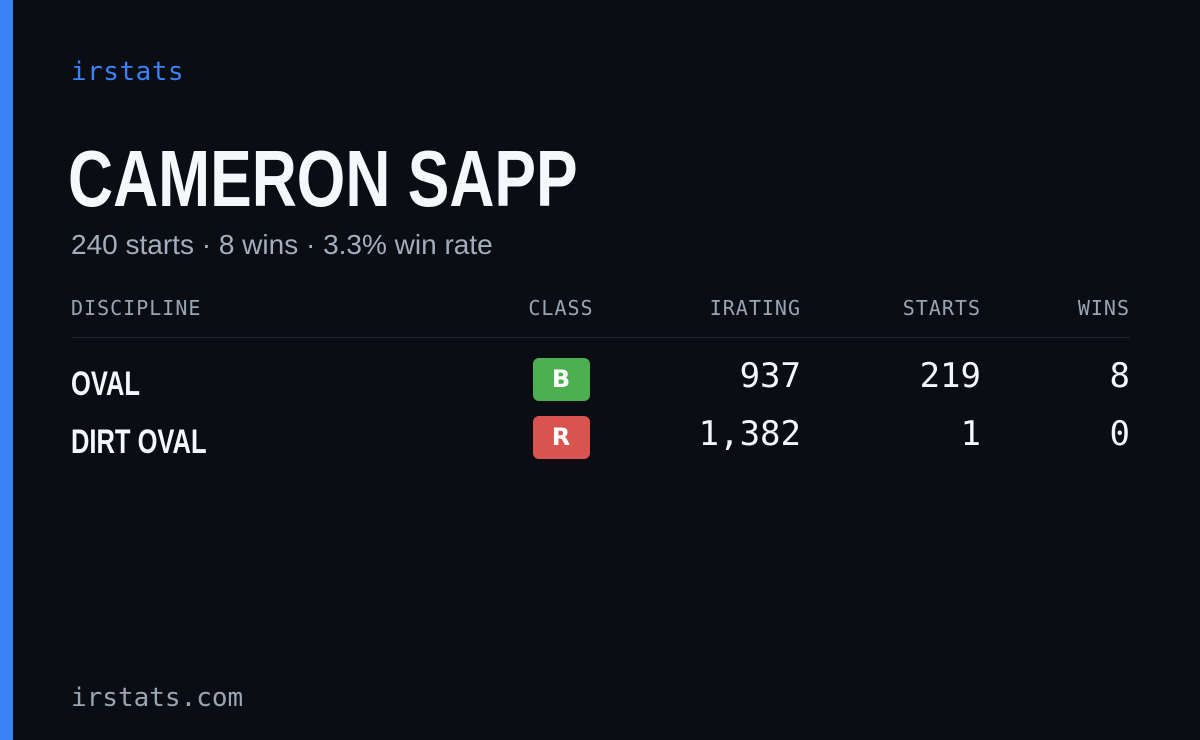  I want to click on driver-name: CAMERON SAPP, so click(323, 178).